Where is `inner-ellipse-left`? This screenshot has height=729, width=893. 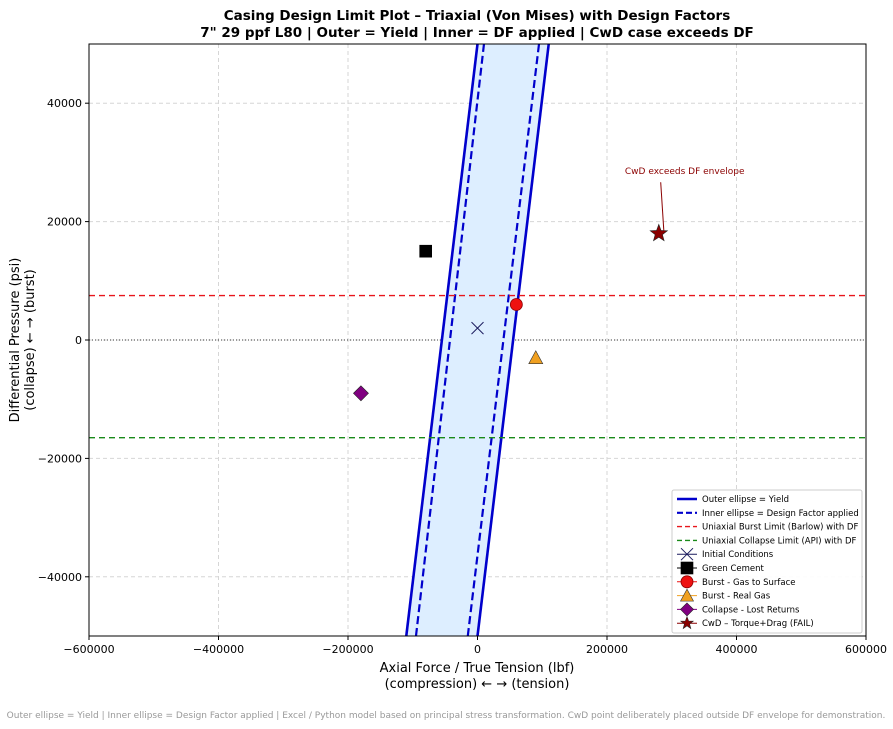
inner-ellipse-left is located at coordinates (450, 340).